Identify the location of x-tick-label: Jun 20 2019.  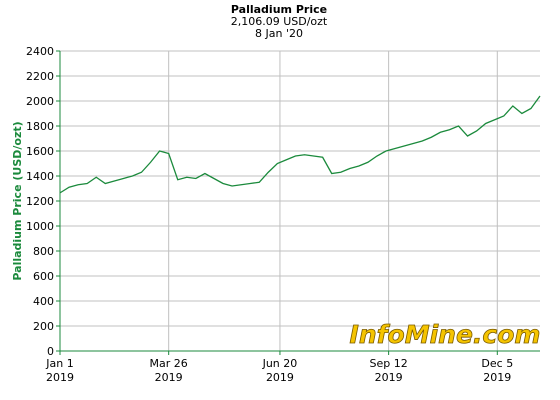
(280, 370).